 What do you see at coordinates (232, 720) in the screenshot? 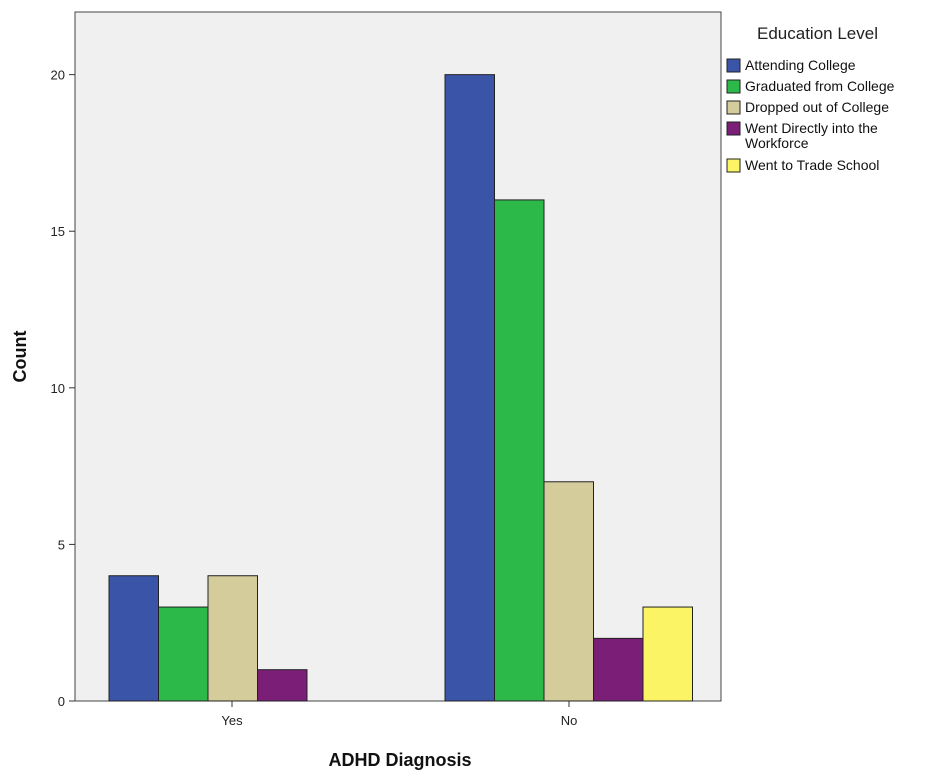
I see `x-tick-label: Yes` at bounding box center [232, 720].